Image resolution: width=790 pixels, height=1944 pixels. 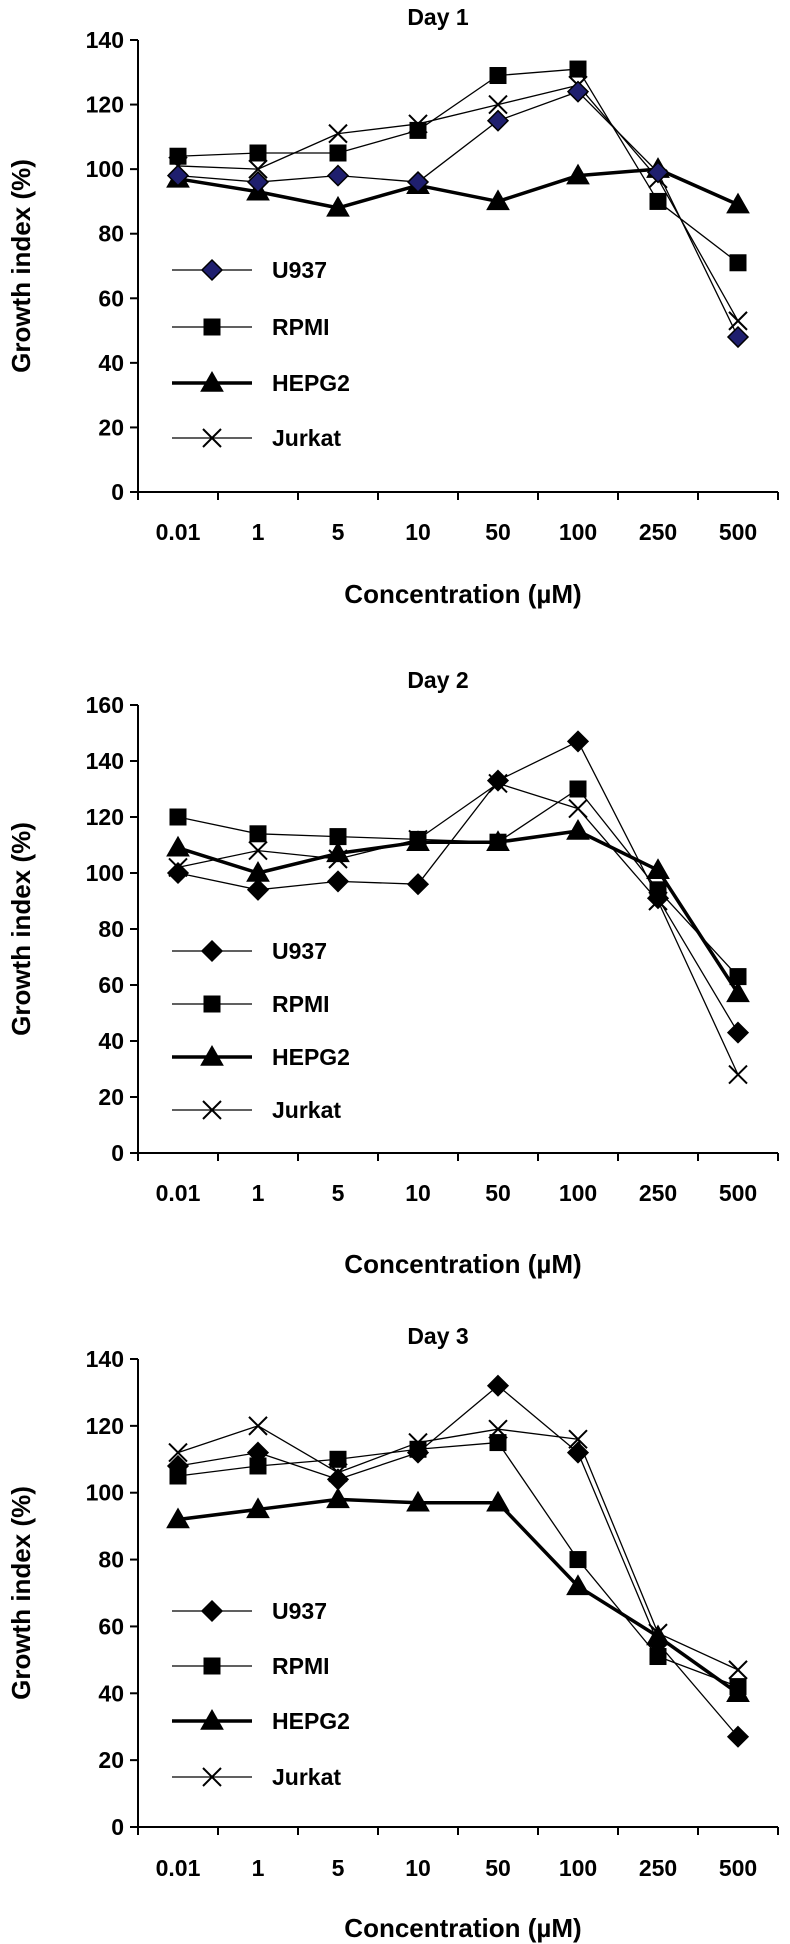 I want to click on x-tick-label: 500, so click(x=738, y=532).